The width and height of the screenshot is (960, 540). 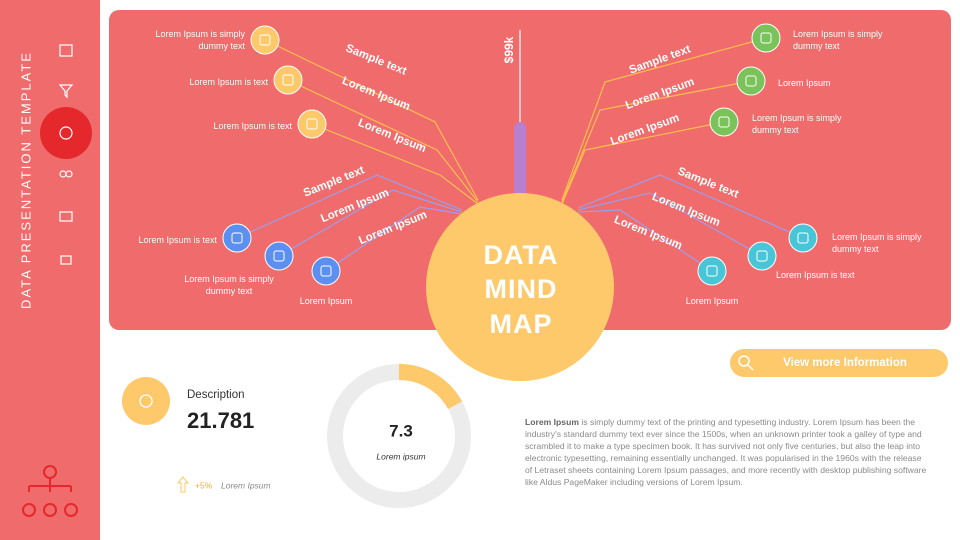 I want to click on nav-icons, so click(x=66, y=154).